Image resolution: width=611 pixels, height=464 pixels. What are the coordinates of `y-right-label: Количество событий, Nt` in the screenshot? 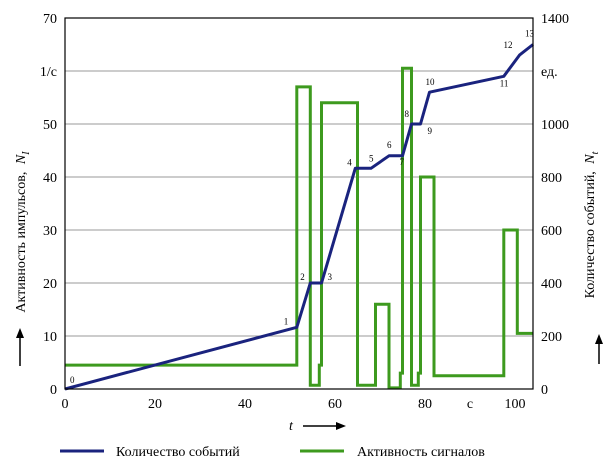 It's located at (592, 224).